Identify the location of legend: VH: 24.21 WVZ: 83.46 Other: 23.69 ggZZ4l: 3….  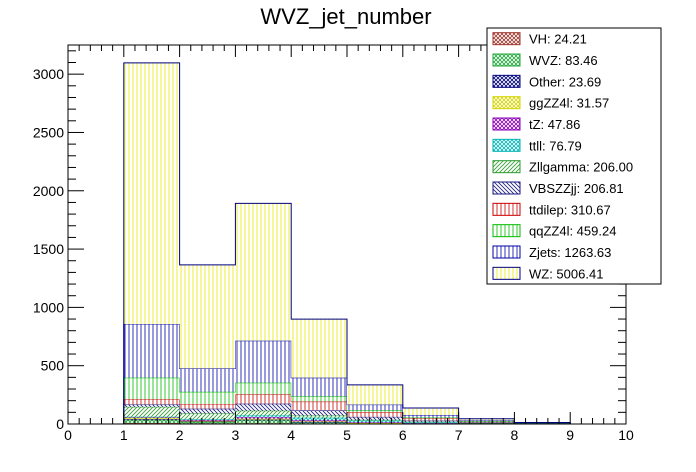
(574, 156).